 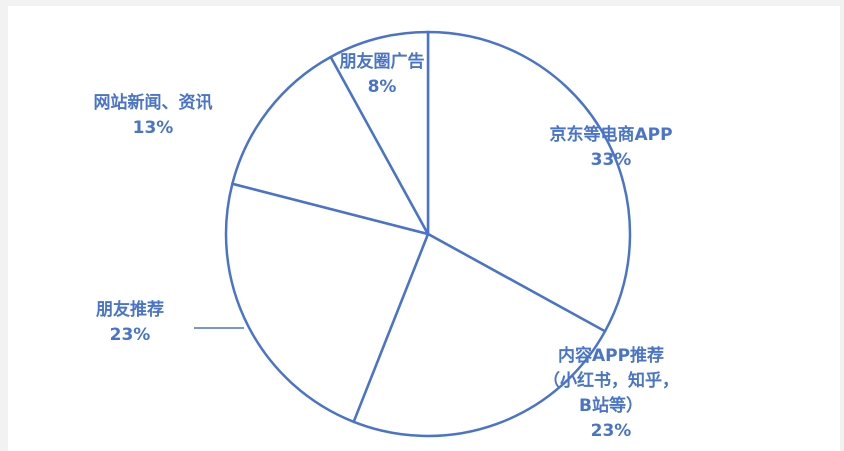 What do you see at coordinates (130, 309) in the screenshot?
I see `slice-category-label: 朋友推荐` at bounding box center [130, 309].